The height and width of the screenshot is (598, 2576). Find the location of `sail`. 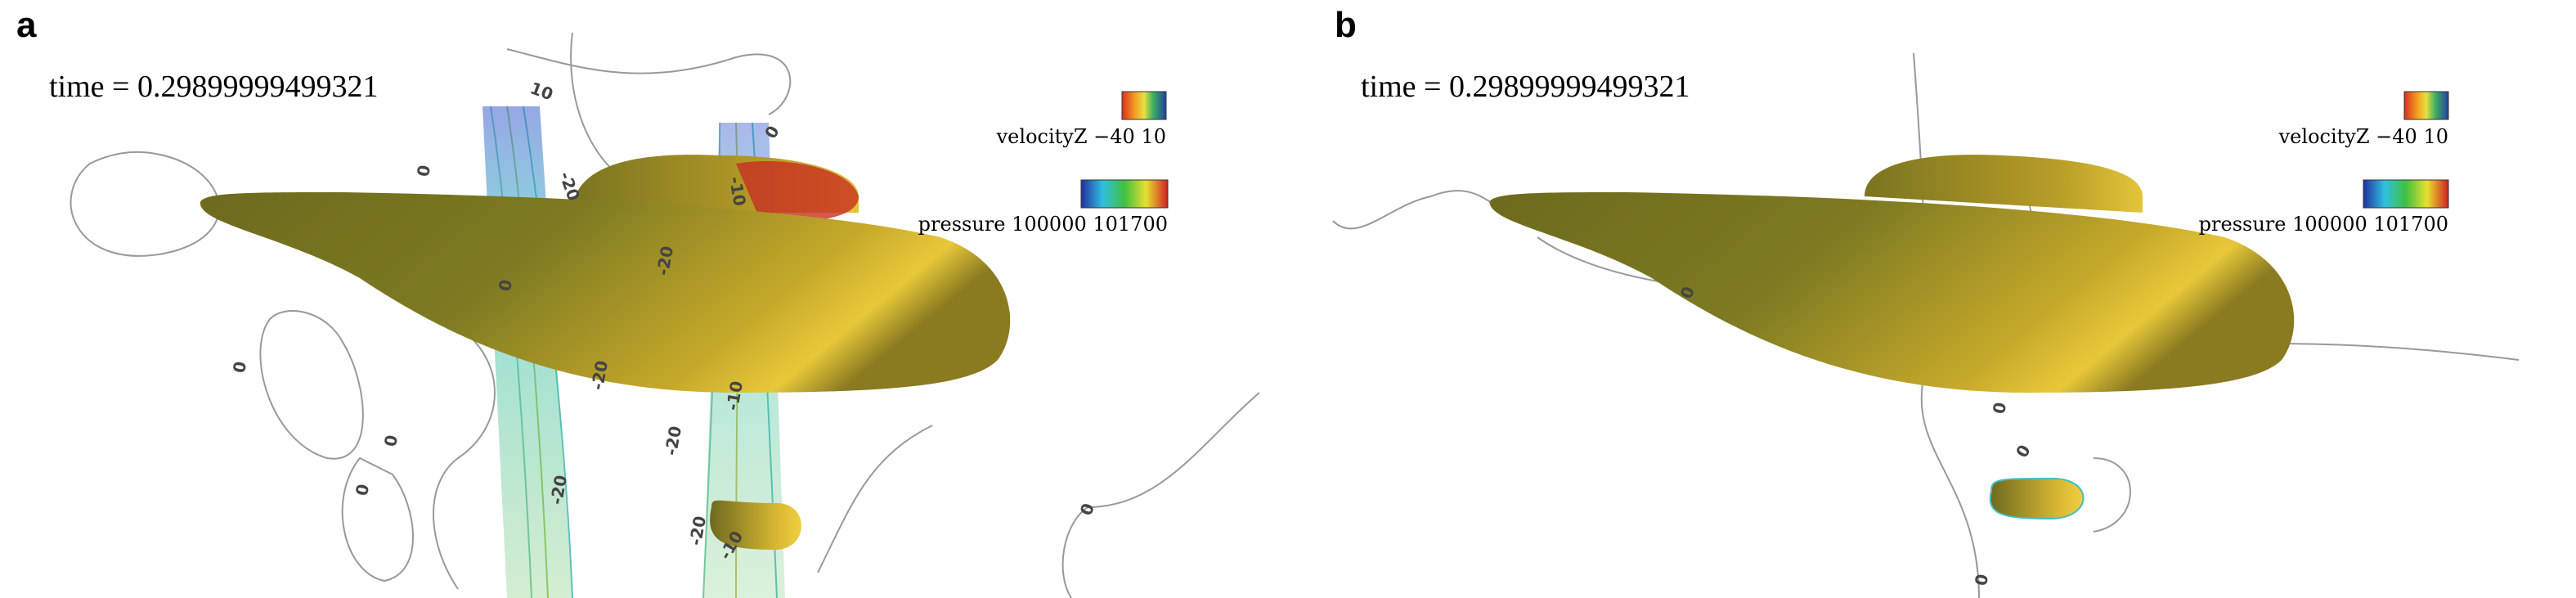

sail is located at coordinates (2004, 184).